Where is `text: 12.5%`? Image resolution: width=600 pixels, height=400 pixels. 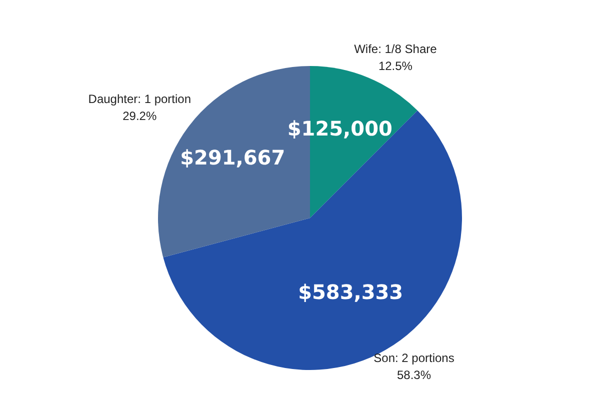 text: 12.5% is located at coordinates (395, 66).